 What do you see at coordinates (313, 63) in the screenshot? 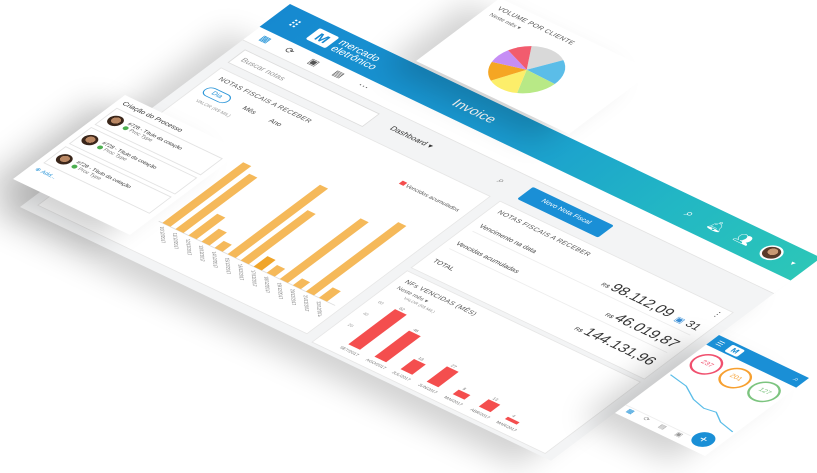
I see `calendar-icon: ▣` at bounding box center [313, 63].